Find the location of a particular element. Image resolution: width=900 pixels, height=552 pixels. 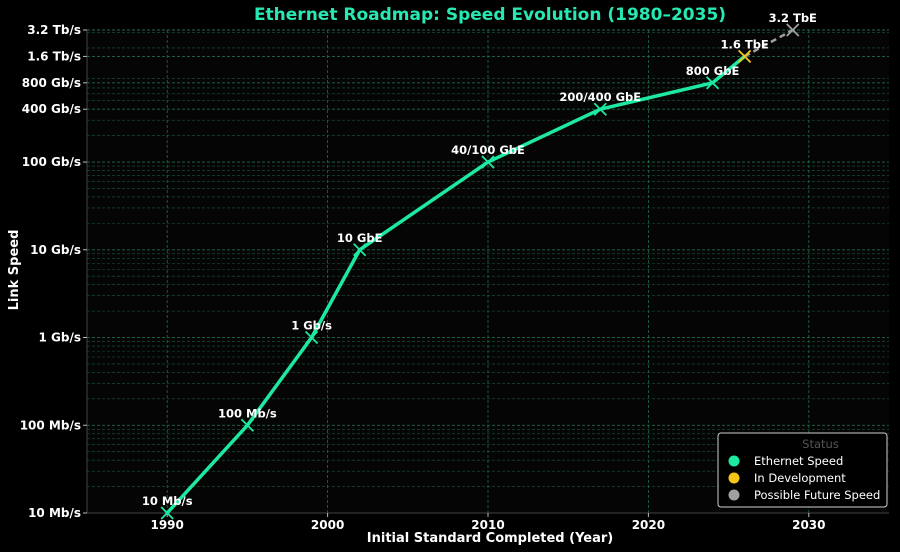

y-tick-label: 100 Gb/s is located at coordinates (51, 162).